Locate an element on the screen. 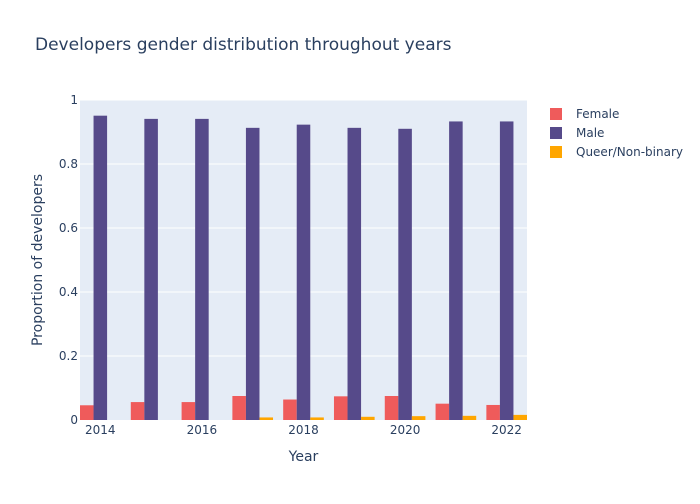  x-tick-label: 2014 is located at coordinates (100, 430).